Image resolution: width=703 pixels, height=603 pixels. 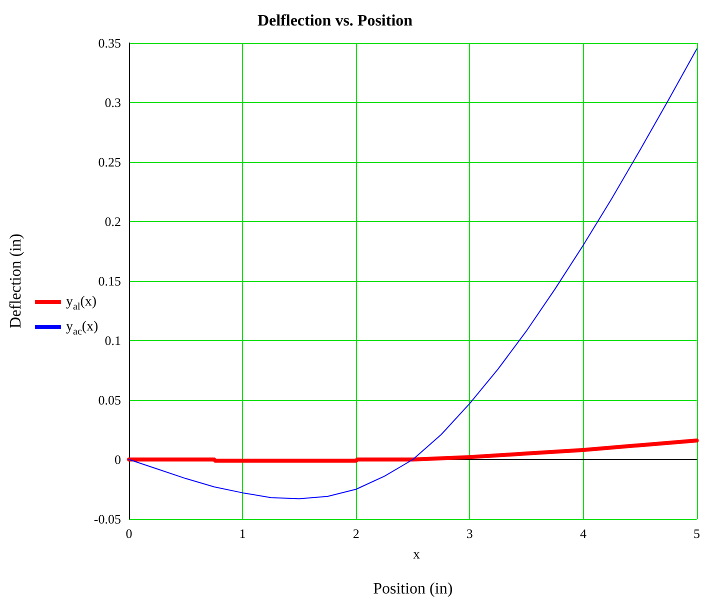 What do you see at coordinates (242, 533) in the screenshot?
I see `x-tick-label: 1` at bounding box center [242, 533].